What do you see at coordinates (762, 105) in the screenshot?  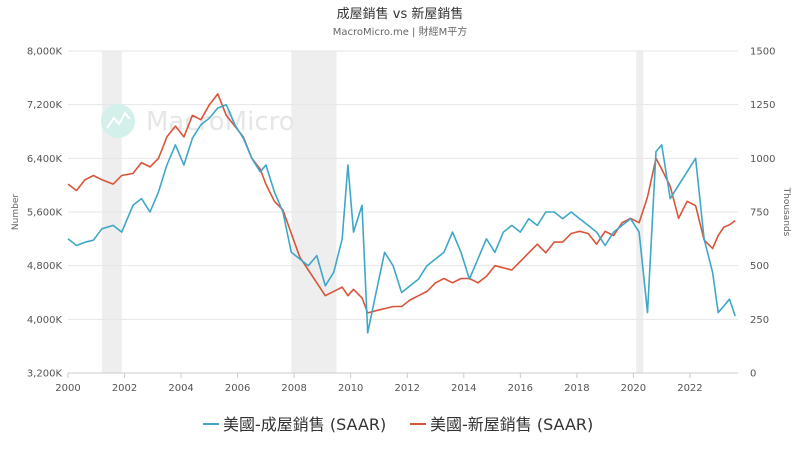 I see `right-tick-label: 1250` at bounding box center [762, 105].